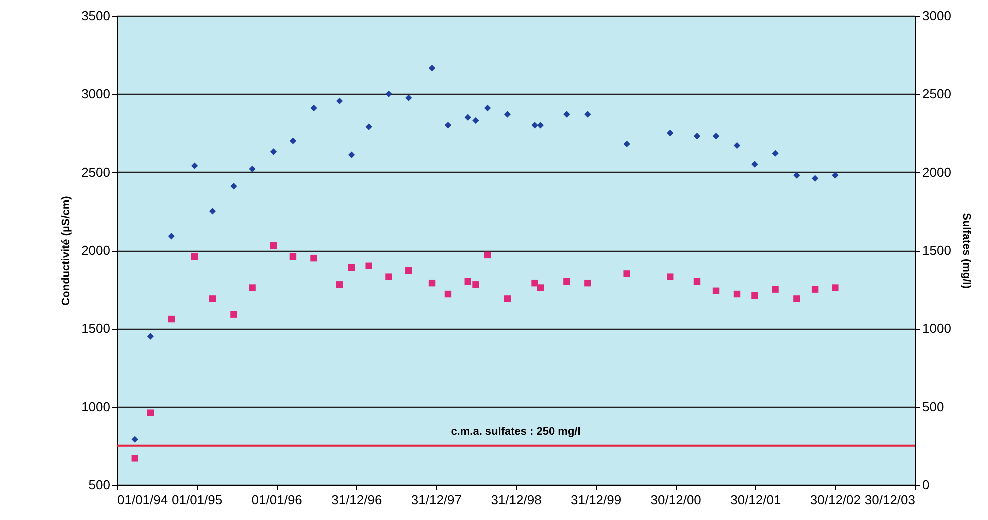  Describe the element at coordinates (99, 485) in the screenshot. I see `y-tick-label: 500` at that location.